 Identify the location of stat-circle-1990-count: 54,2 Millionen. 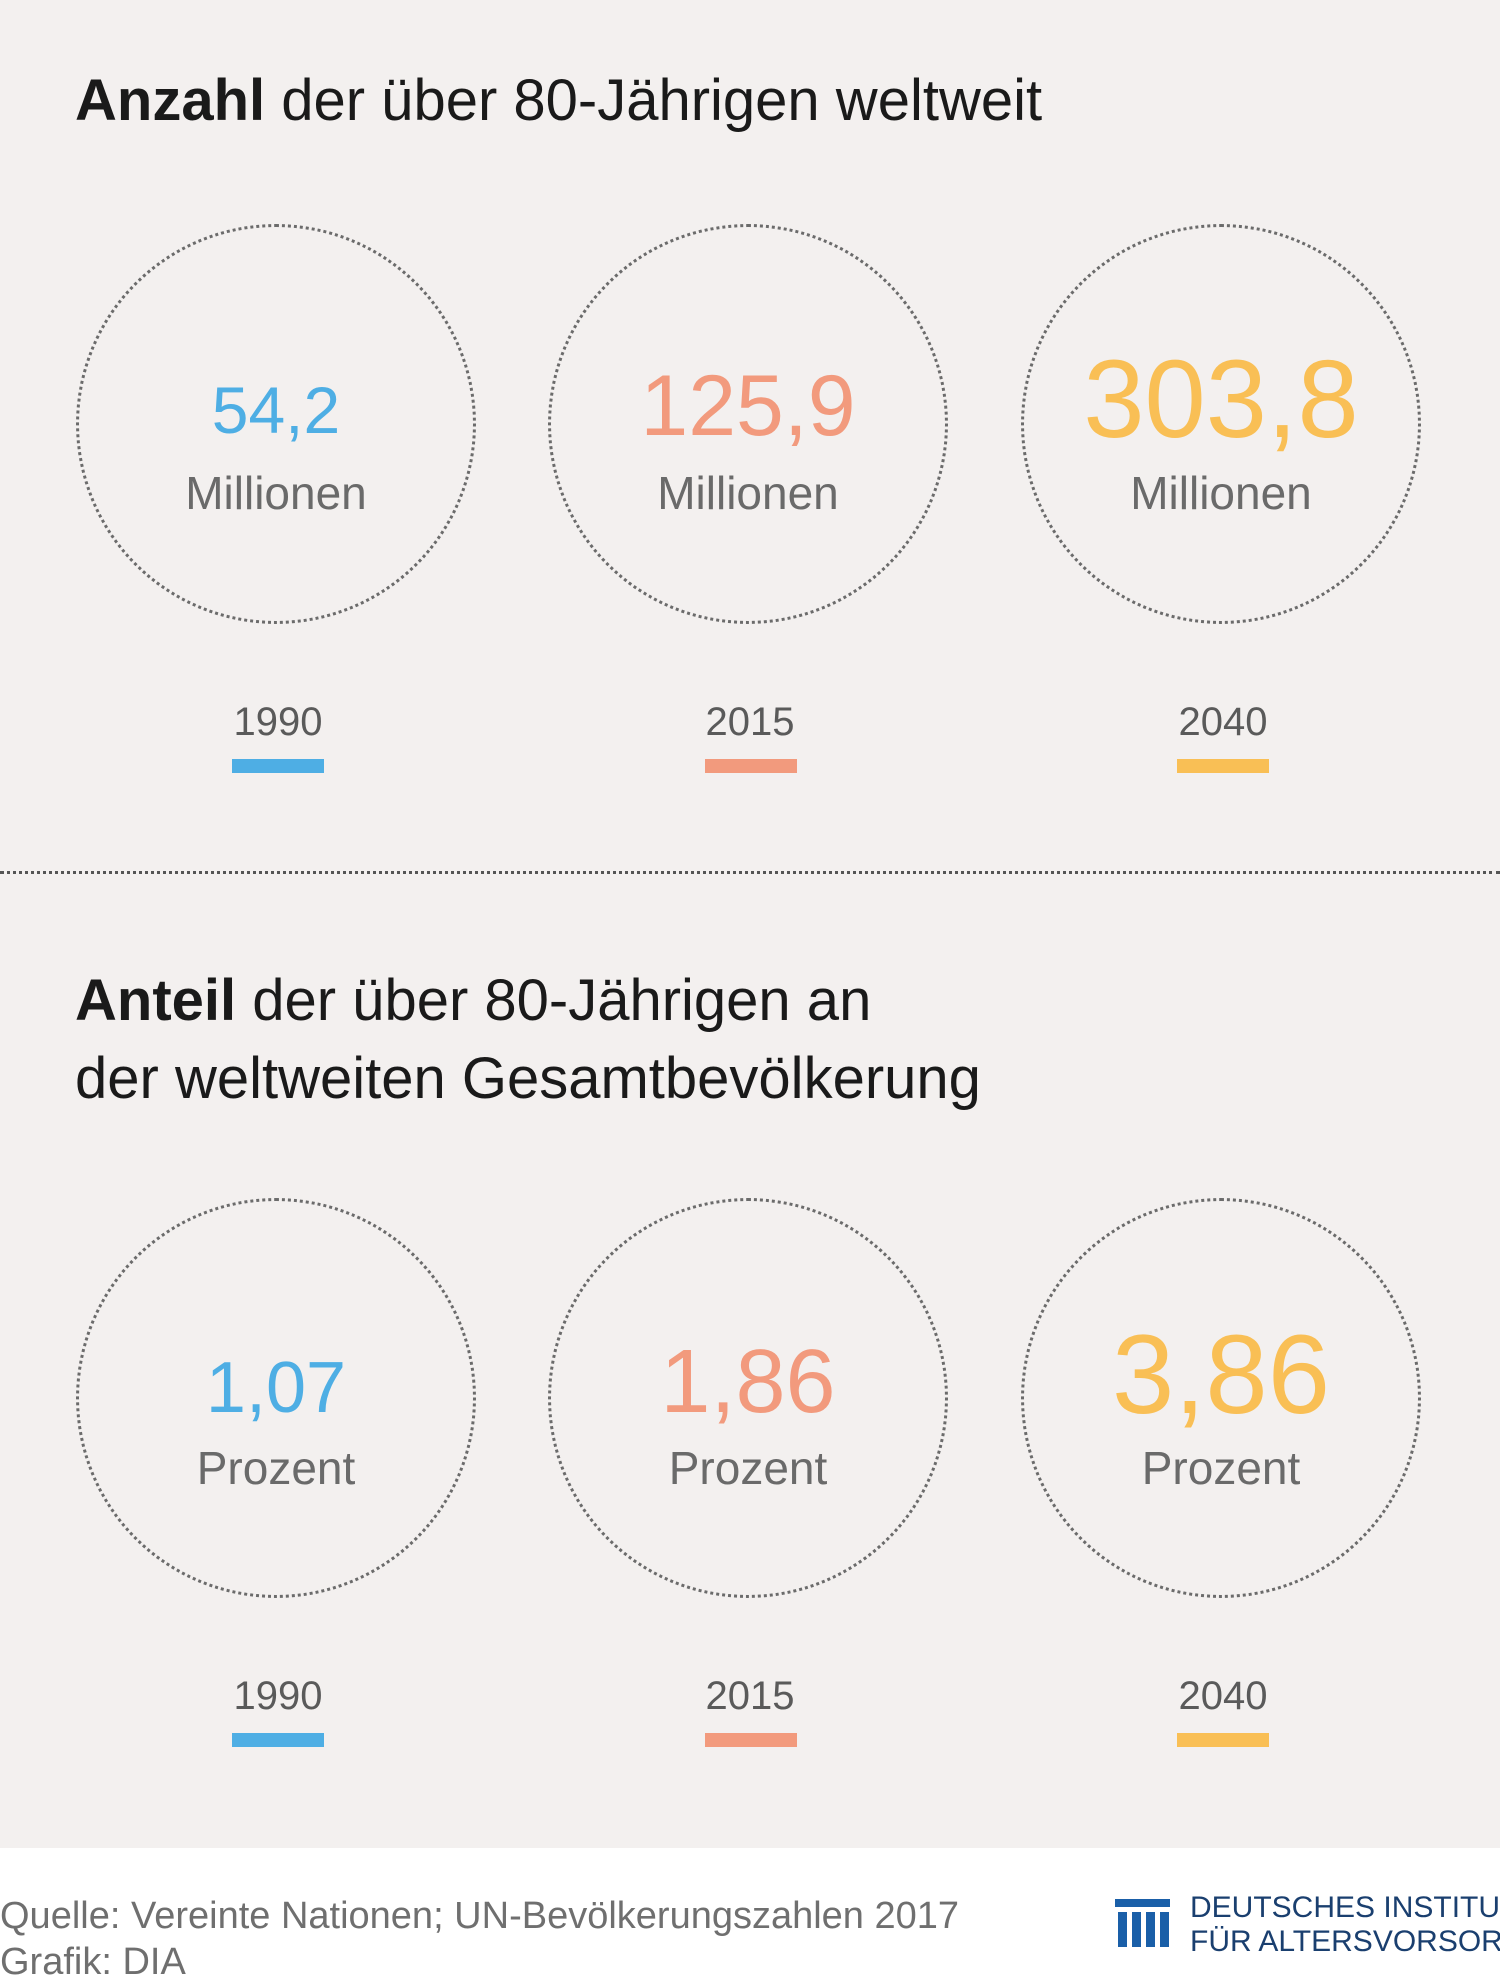
(276, 424).